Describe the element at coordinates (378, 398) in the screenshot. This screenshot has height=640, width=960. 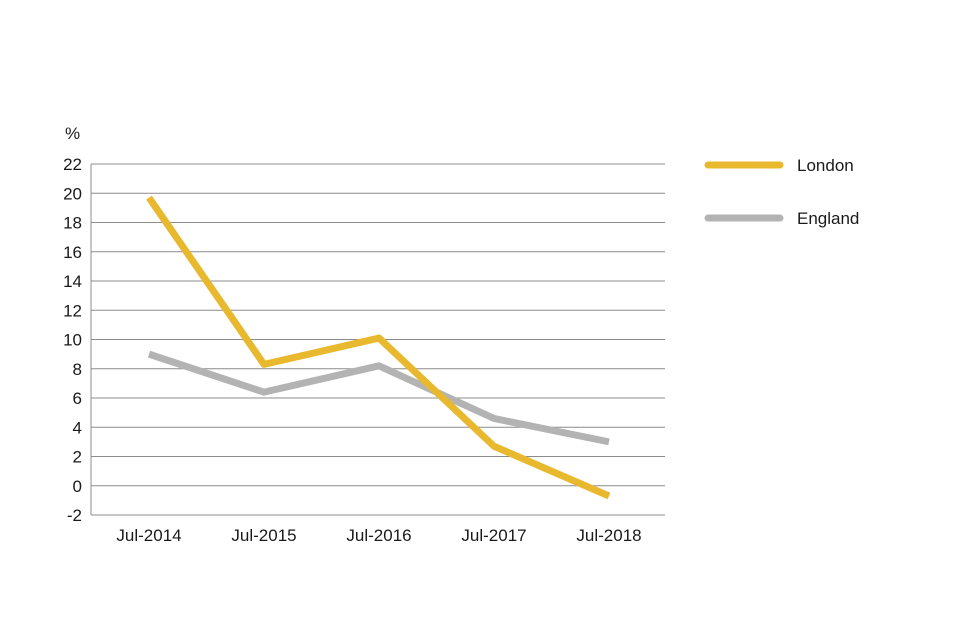
I see `series-line-england` at that location.